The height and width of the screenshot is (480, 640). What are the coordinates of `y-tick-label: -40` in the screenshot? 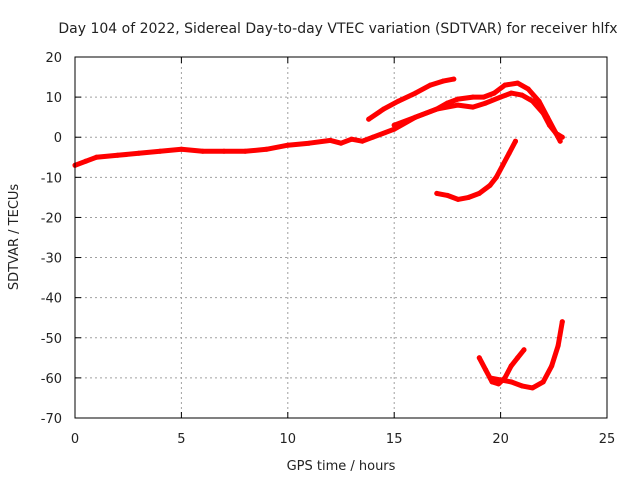 It's located at (51, 299).